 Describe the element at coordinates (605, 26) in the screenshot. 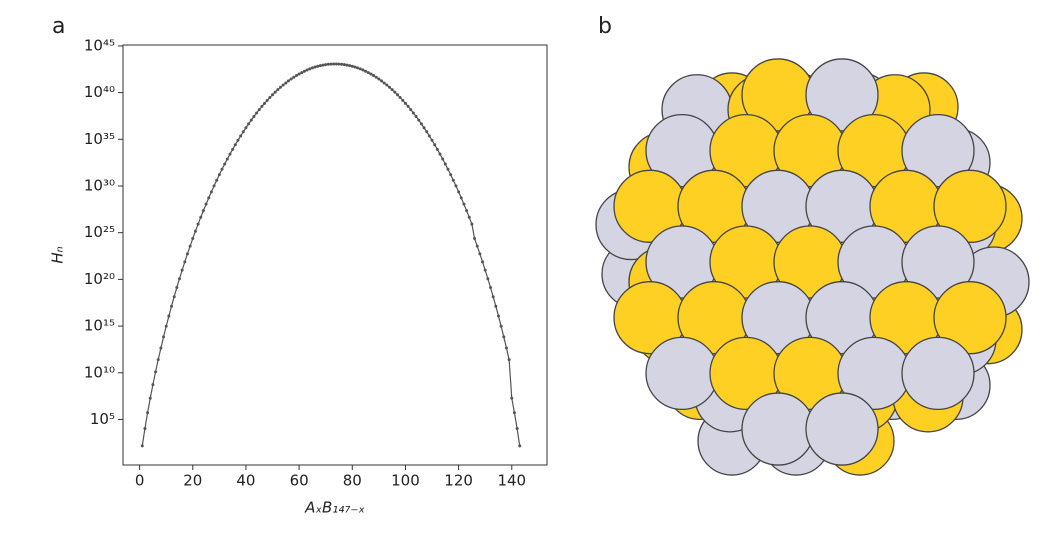

I see `panel-label: b` at that location.